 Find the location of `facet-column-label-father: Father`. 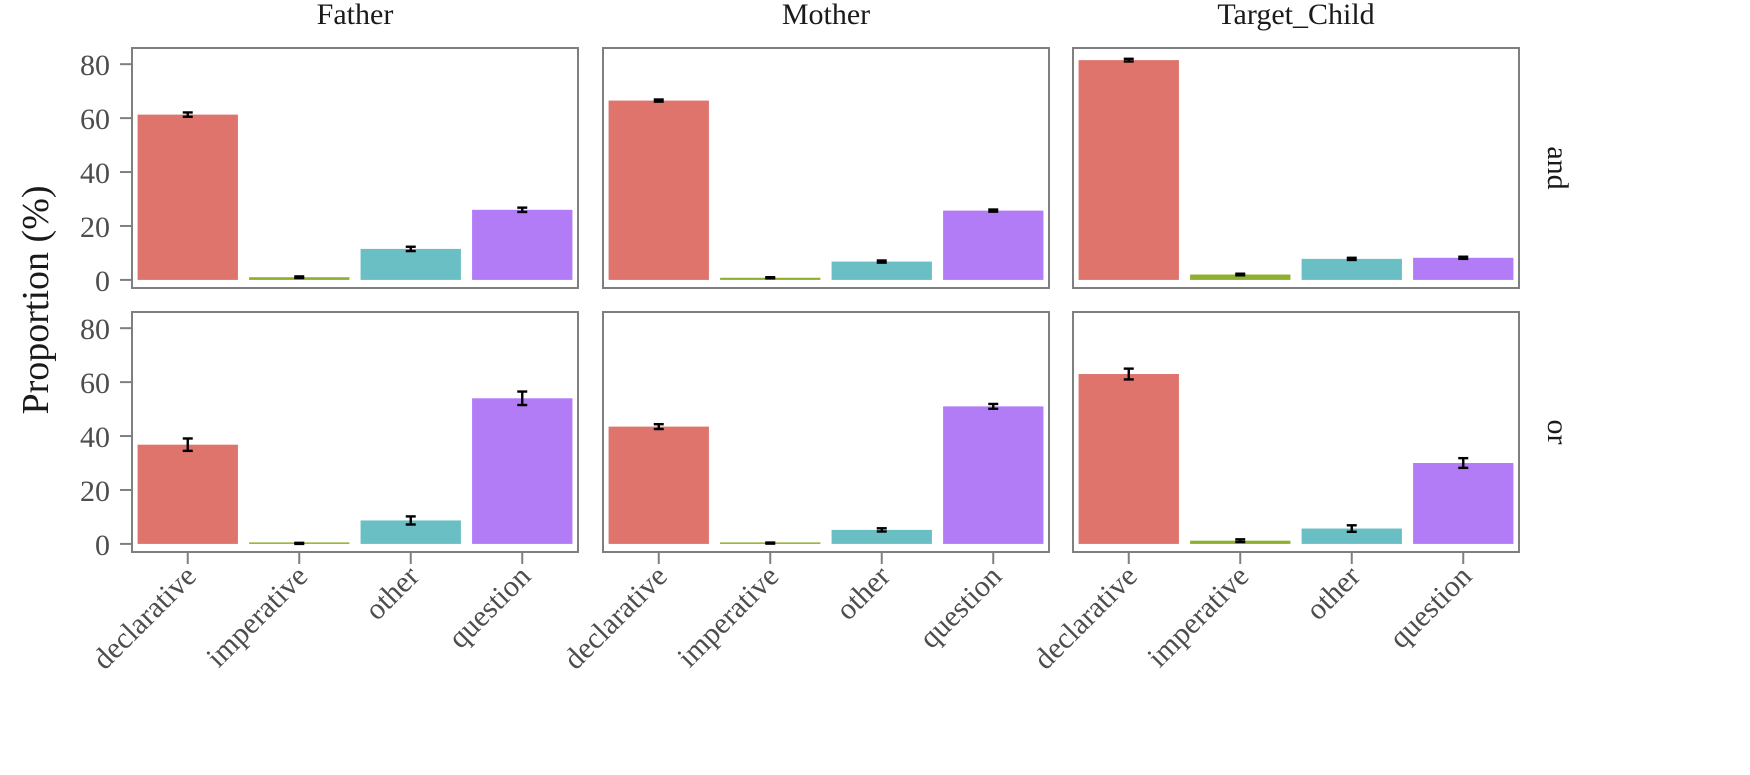

facet-column-label-father: Father is located at coordinates (355, 15).